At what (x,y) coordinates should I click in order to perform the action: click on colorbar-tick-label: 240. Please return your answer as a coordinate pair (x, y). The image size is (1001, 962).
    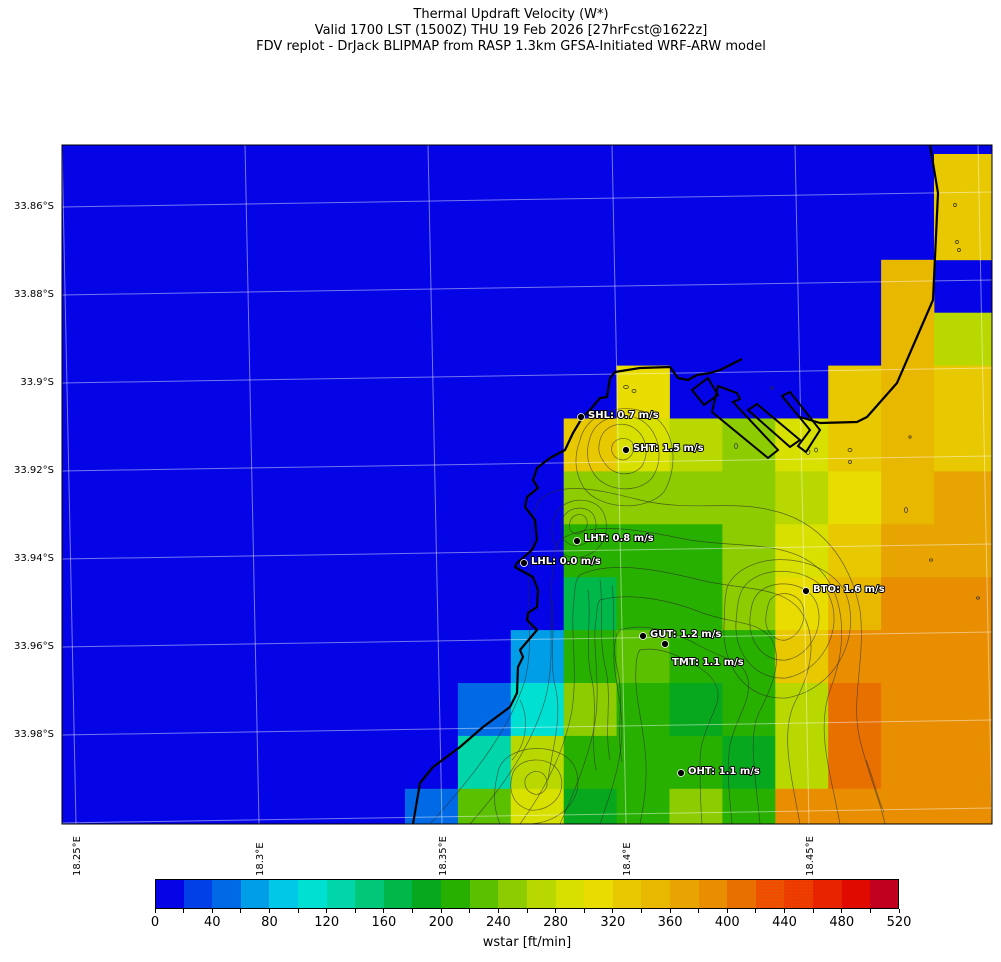
    Looking at the image, I should click on (498, 922).